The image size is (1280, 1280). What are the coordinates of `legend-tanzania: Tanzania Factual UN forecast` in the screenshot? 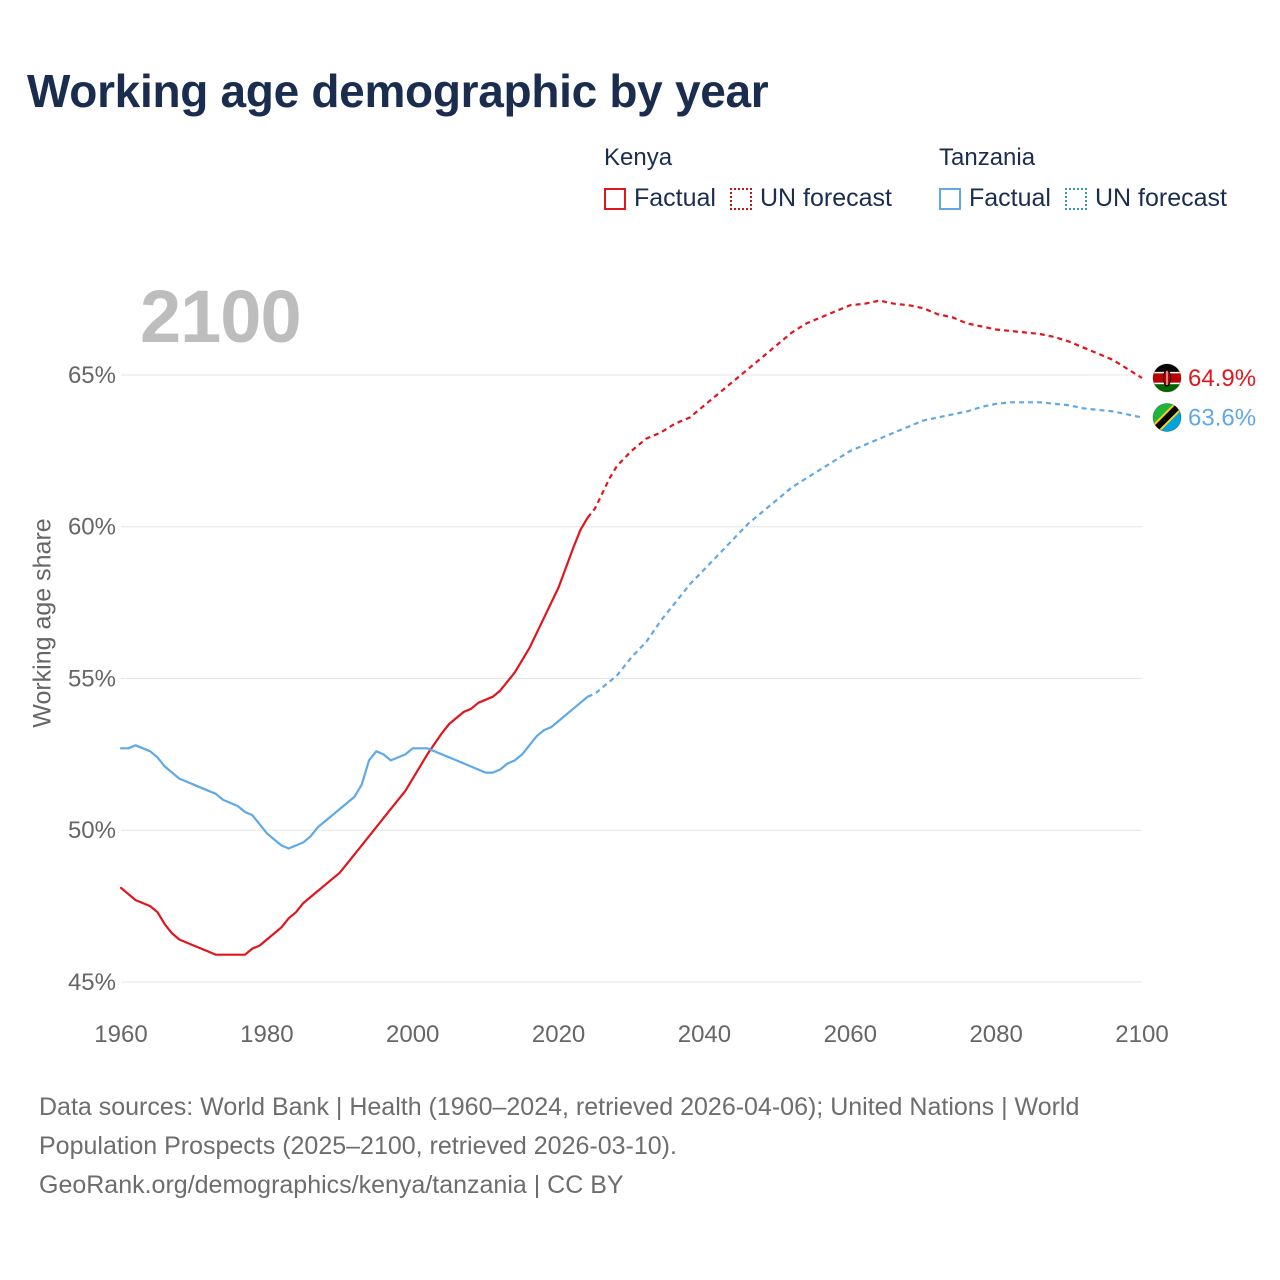 It's located at (1090, 178).